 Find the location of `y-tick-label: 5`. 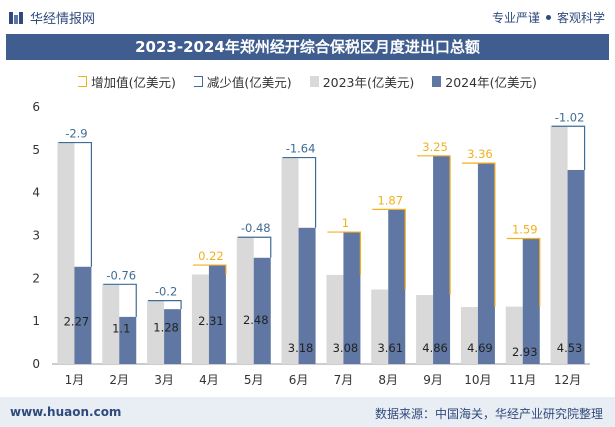

y-tick-label: 5 is located at coordinates (36, 150).